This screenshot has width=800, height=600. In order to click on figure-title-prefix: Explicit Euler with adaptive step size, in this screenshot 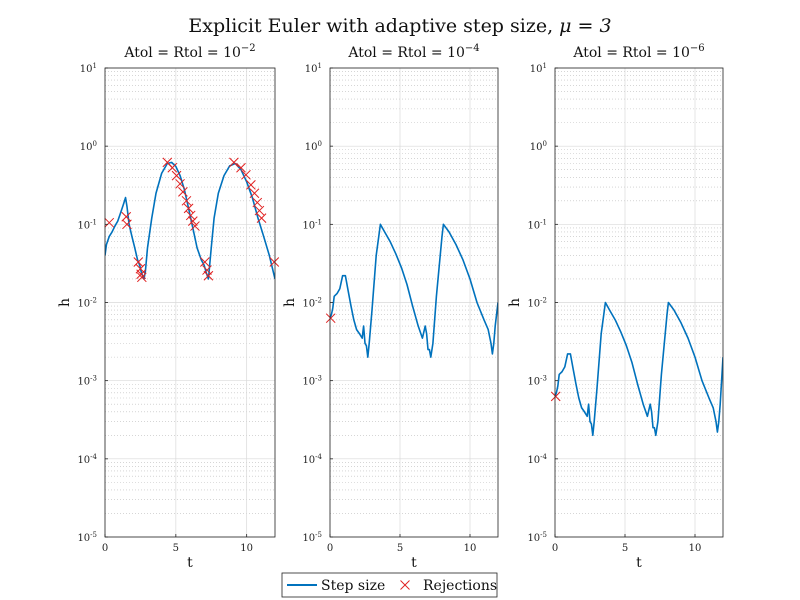, I will do `click(373, 26)`.